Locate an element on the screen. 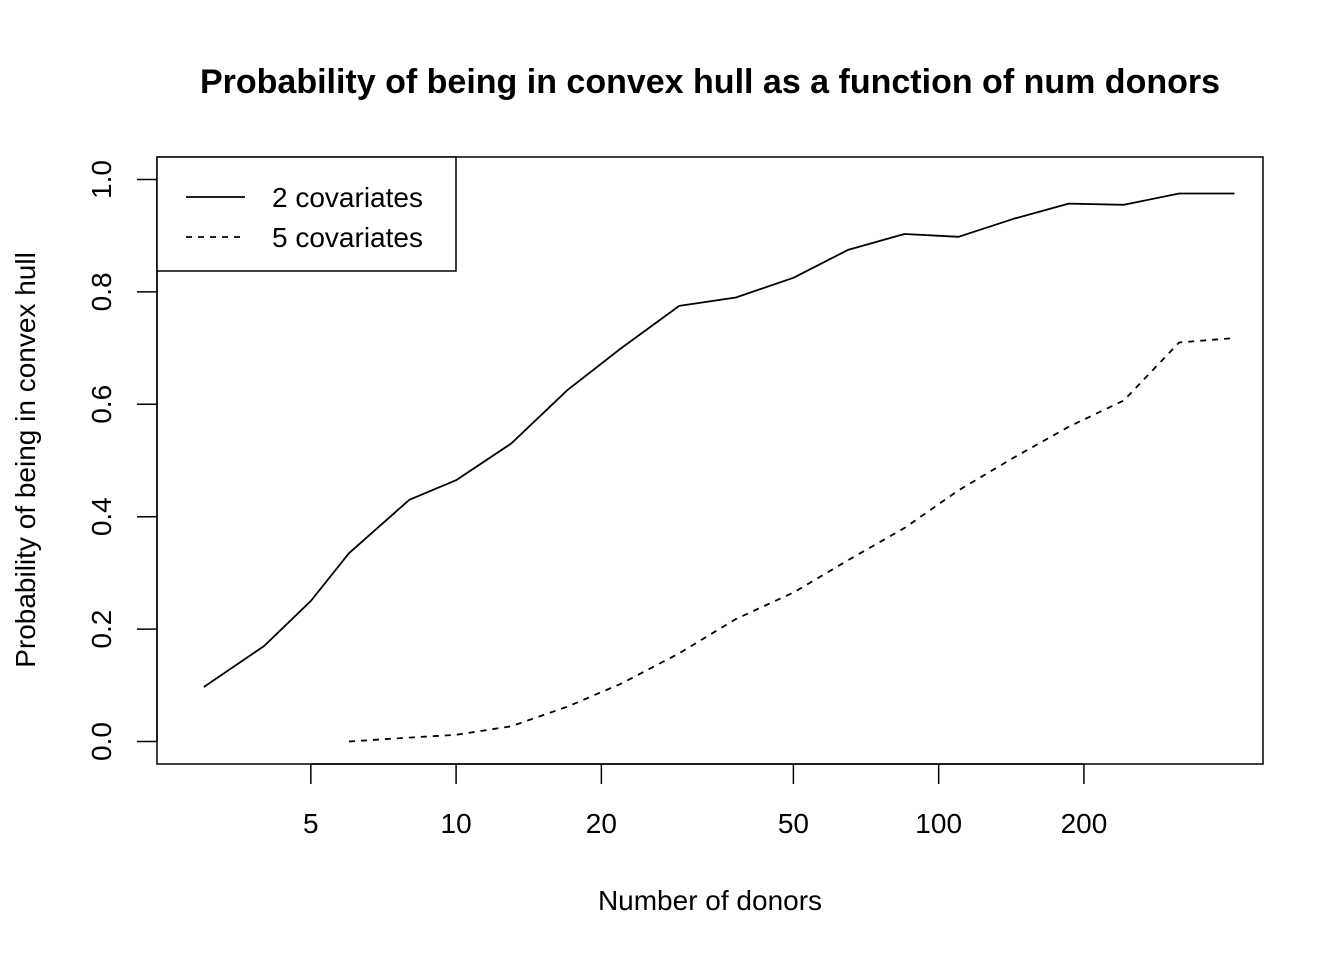 The width and height of the screenshot is (1344, 960). y-tick-label: 0.0 is located at coordinates (101, 741).